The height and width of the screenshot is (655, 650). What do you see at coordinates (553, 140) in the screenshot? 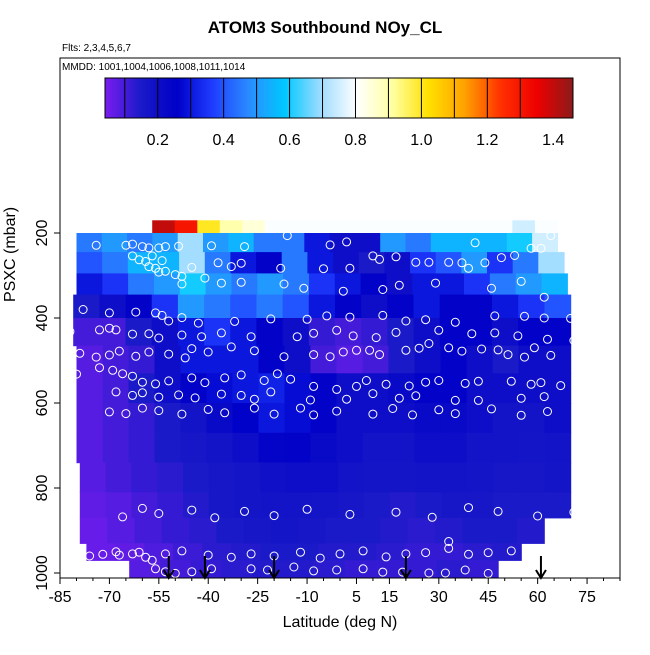
I see `colorbar-tick-label: 1.4` at bounding box center [553, 140].